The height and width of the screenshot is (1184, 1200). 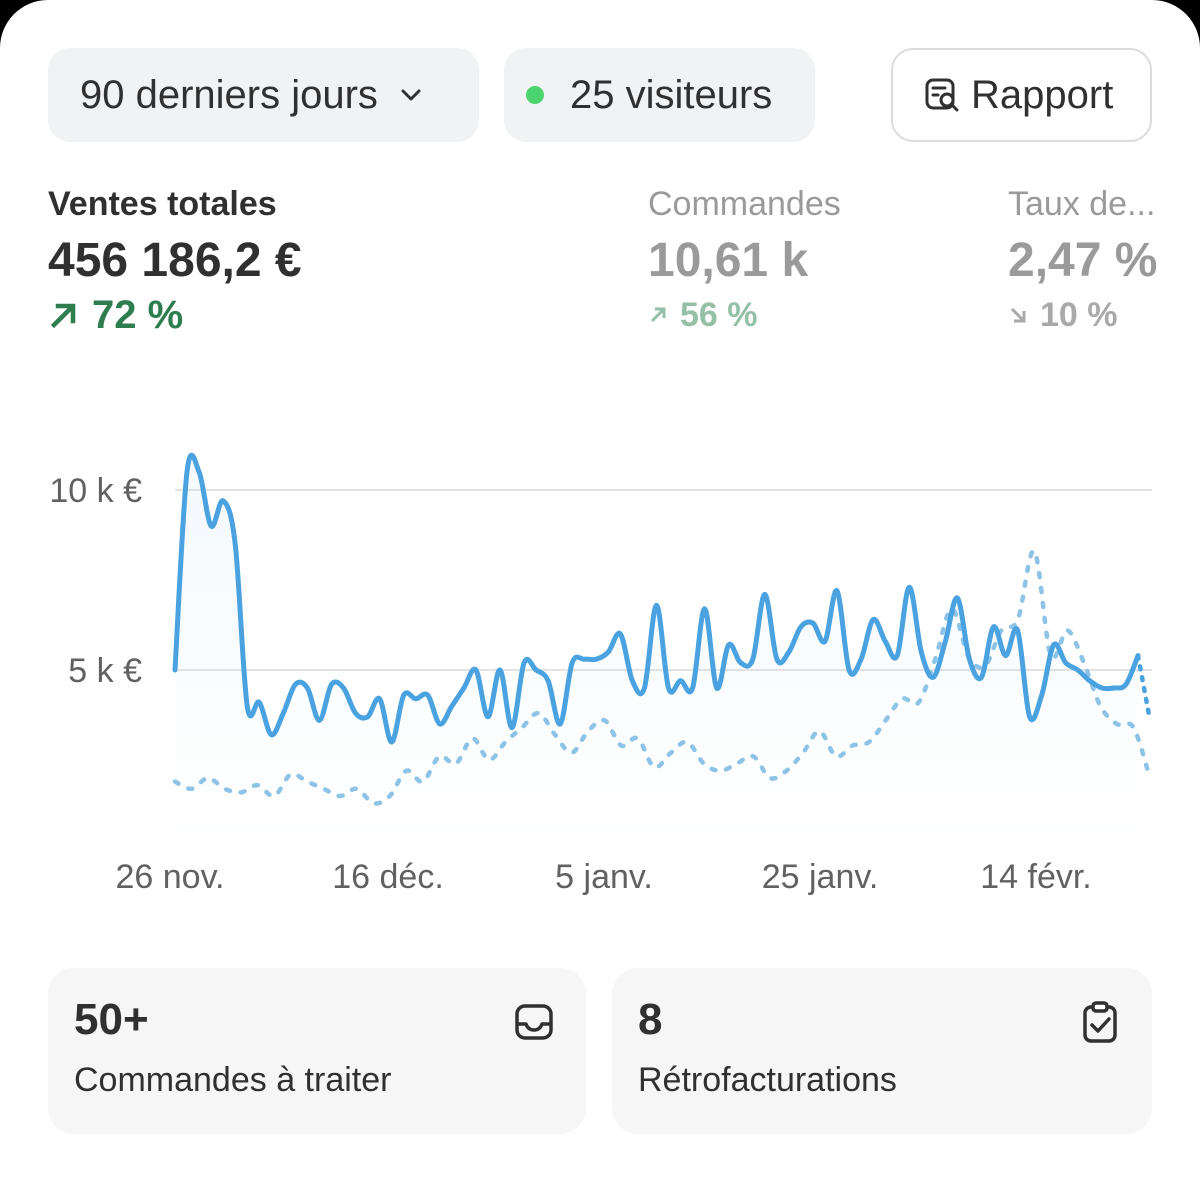 What do you see at coordinates (820, 877) in the screenshot?
I see `x-tick-label: 25 janv.` at bounding box center [820, 877].